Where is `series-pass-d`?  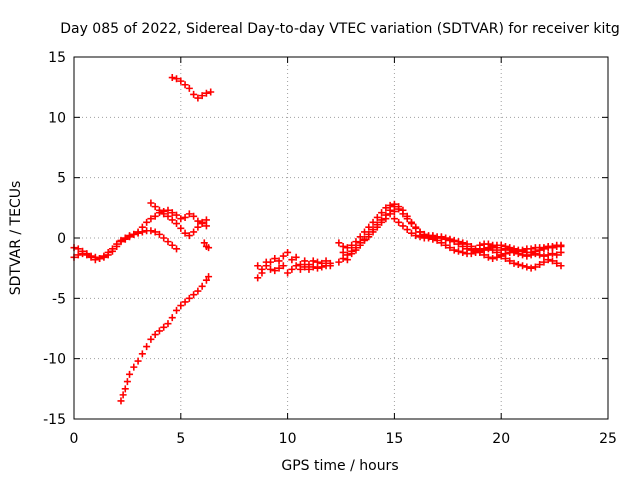 series-pass-d is located at coordinates (191, 88).